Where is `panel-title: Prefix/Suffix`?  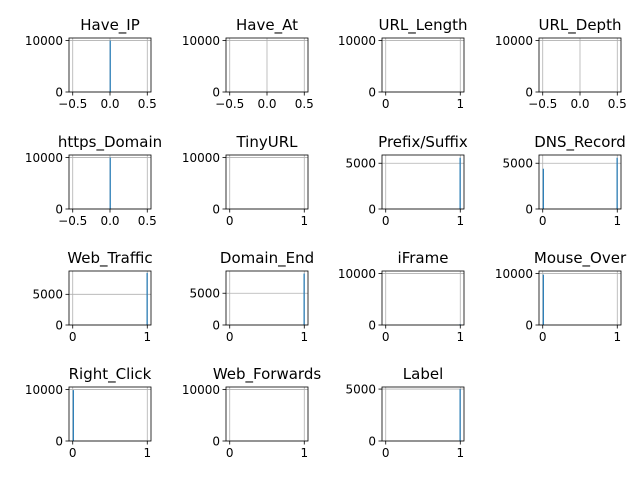 panel-title: Prefix/Suffix is located at coordinates (423, 142).